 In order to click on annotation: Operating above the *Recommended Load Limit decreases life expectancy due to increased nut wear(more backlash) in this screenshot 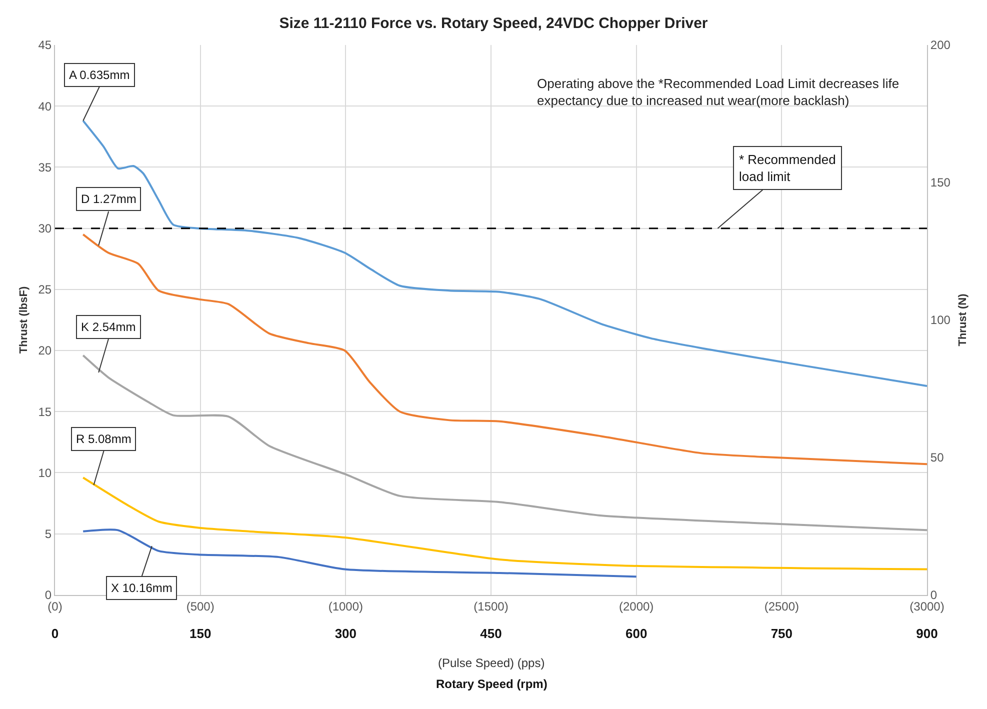, I will do `click(718, 92)`.